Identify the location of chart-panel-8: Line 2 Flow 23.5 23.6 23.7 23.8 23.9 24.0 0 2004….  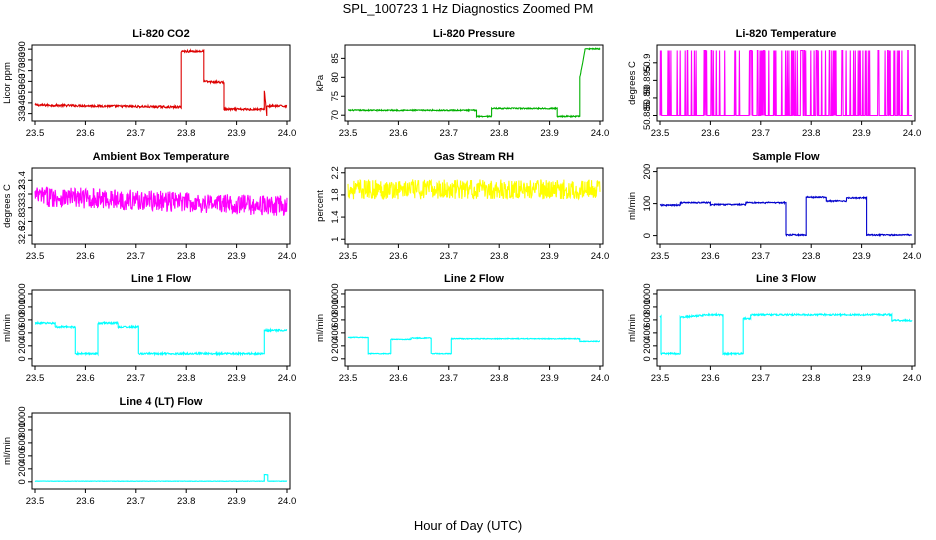
(462, 328).